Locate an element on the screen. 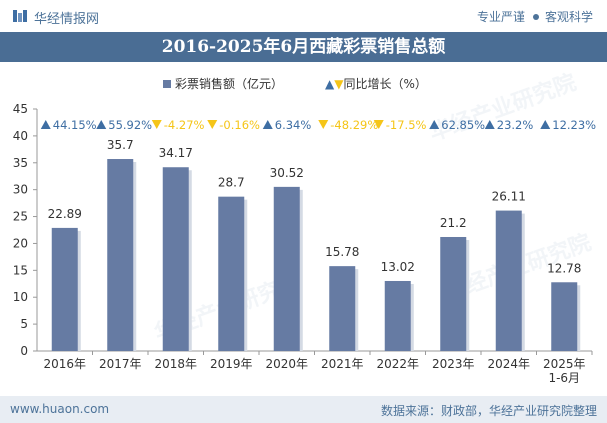  brand-name: 华经情报网 is located at coordinates (67, 19).